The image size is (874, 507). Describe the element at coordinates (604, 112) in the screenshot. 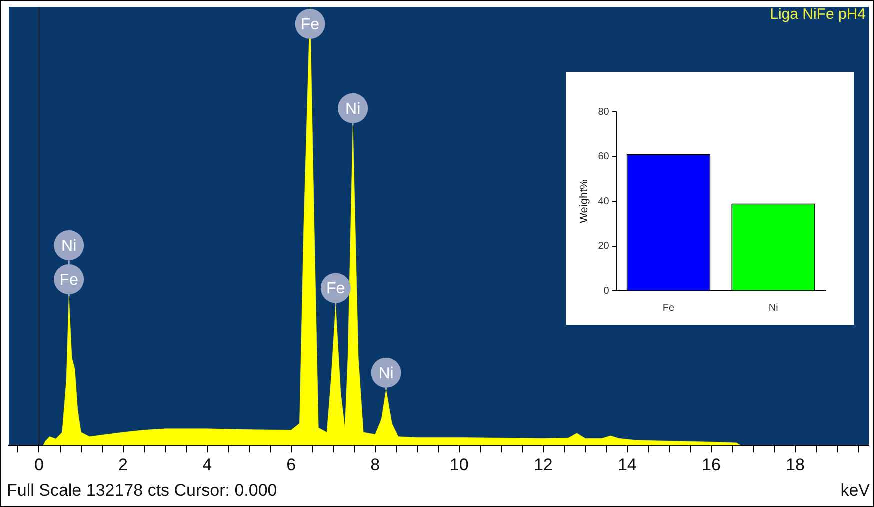

I see `y-tick-label: 80` at that location.